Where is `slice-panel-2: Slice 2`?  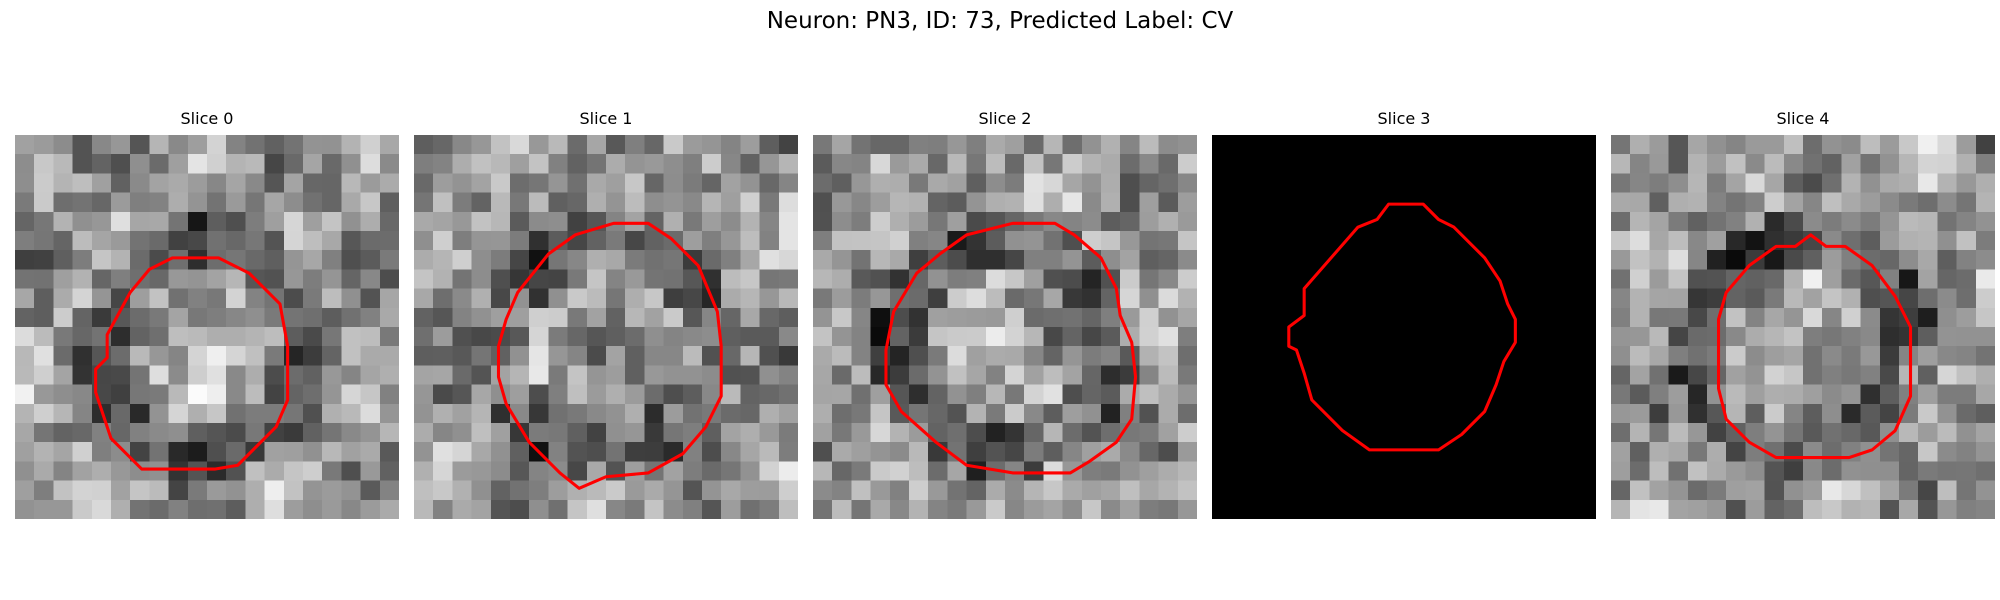
slice-panel-2: Slice 2 is located at coordinates (1005, 315).